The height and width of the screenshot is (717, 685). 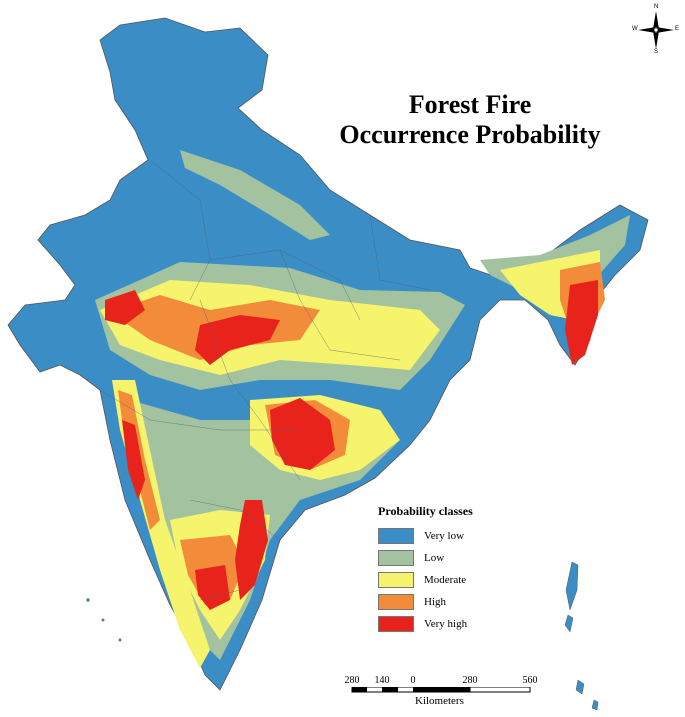 What do you see at coordinates (453, 602) in the screenshot?
I see `legend-item-high: High` at bounding box center [453, 602].